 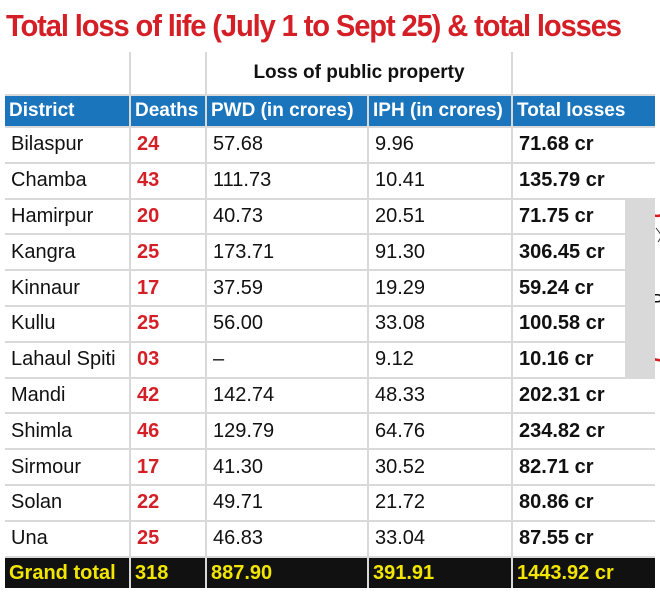 What do you see at coordinates (569, 324) in the screenshot?
I see `total-losses-cell: 100.58 cr` at bounding box center [569, 324].